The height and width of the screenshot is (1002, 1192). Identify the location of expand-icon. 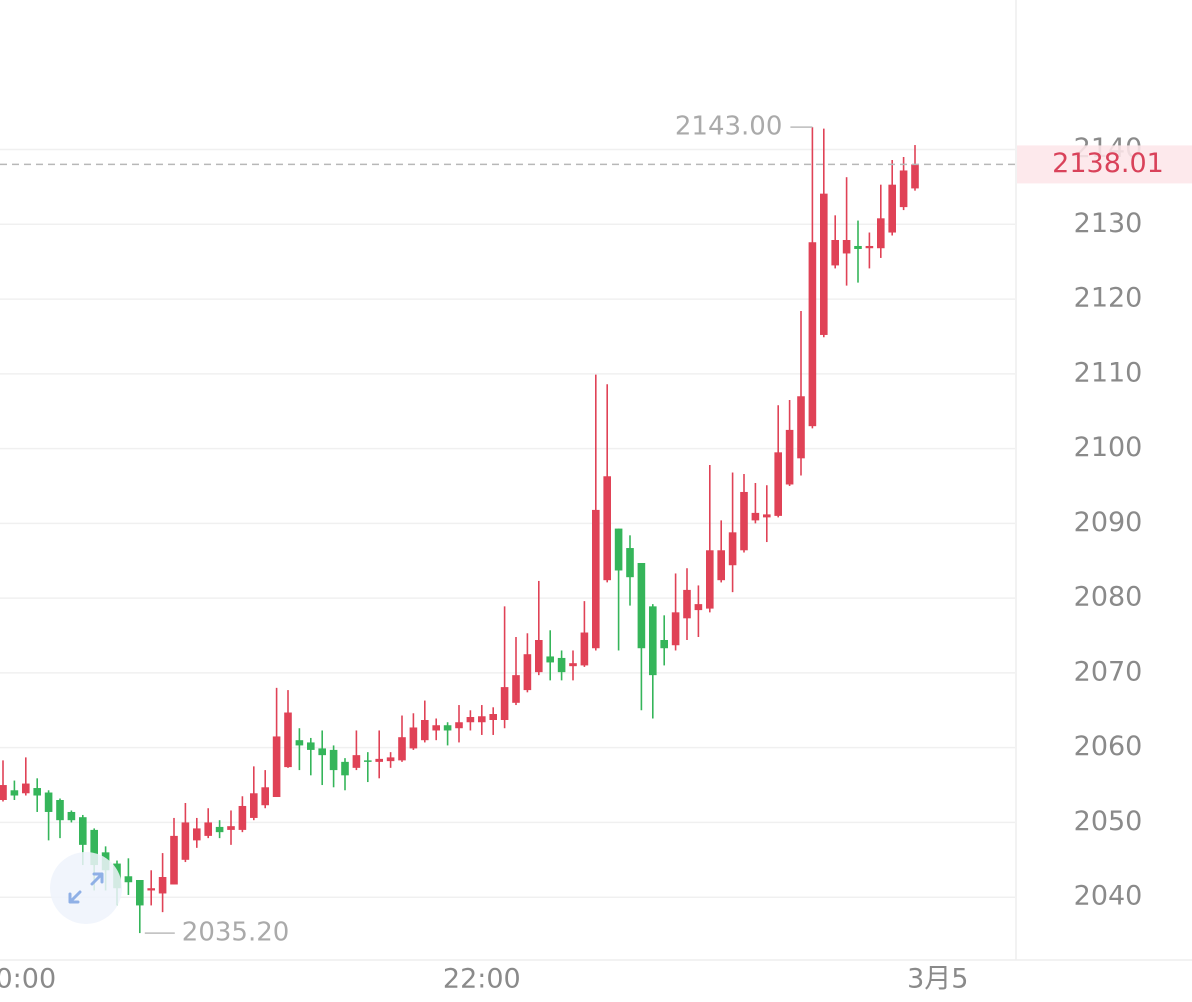
(86, 888).